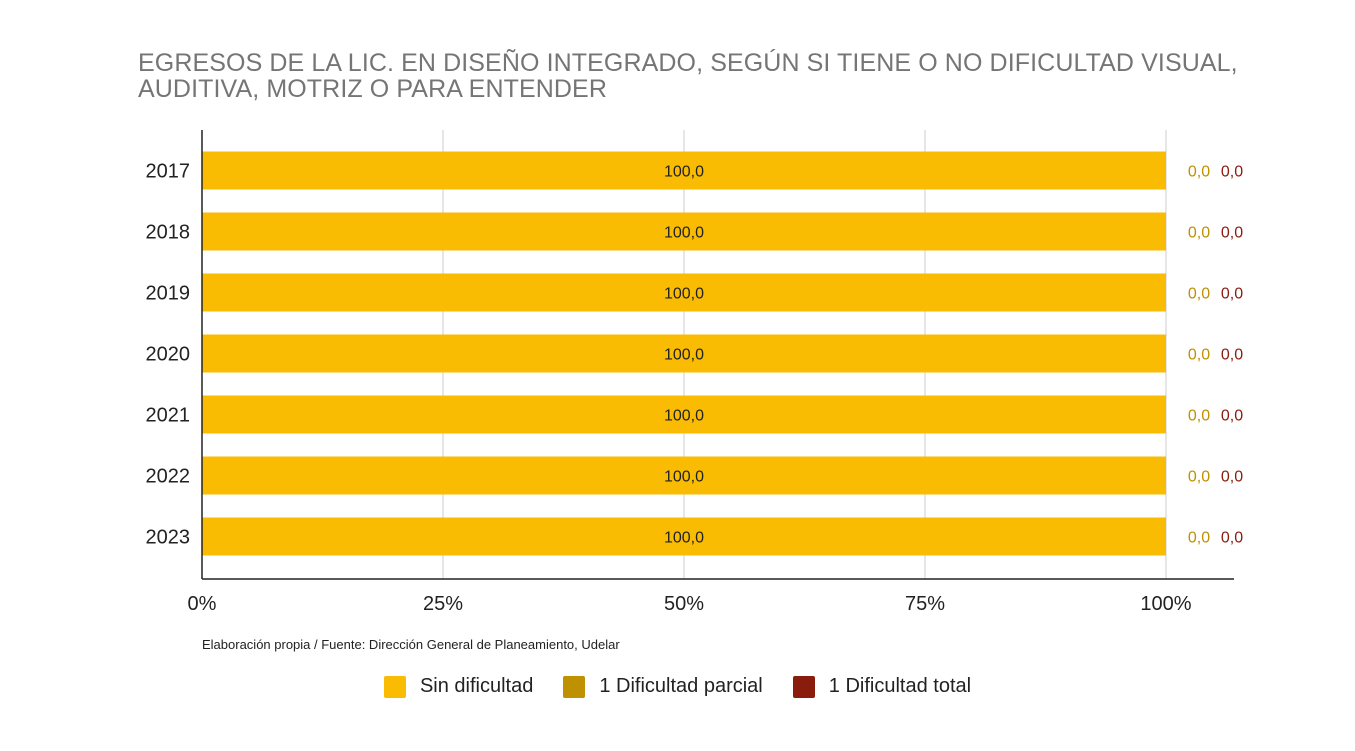 The width and height of the screenshot is (1355, 751). Describe the element at coordinates (684, 604) in the screenshot. I see `x-tick-label: 50%` at that location.